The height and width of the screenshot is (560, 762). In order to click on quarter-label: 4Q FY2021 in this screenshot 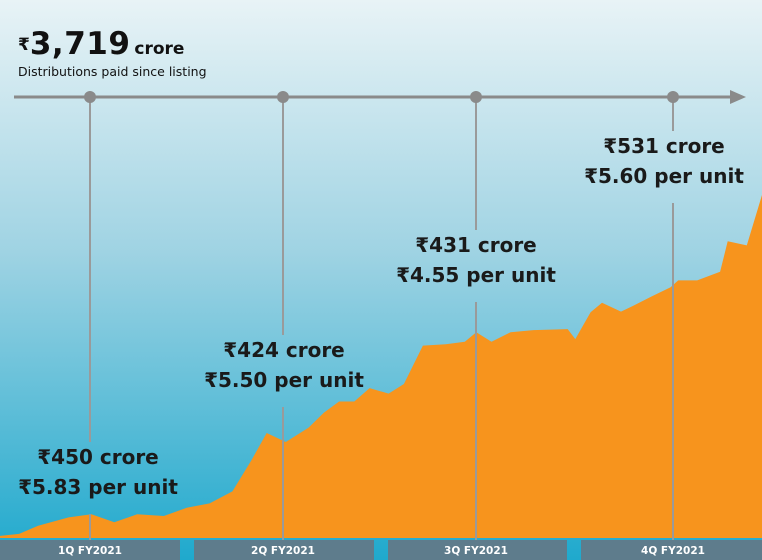, I will do `click(673, 551)`.